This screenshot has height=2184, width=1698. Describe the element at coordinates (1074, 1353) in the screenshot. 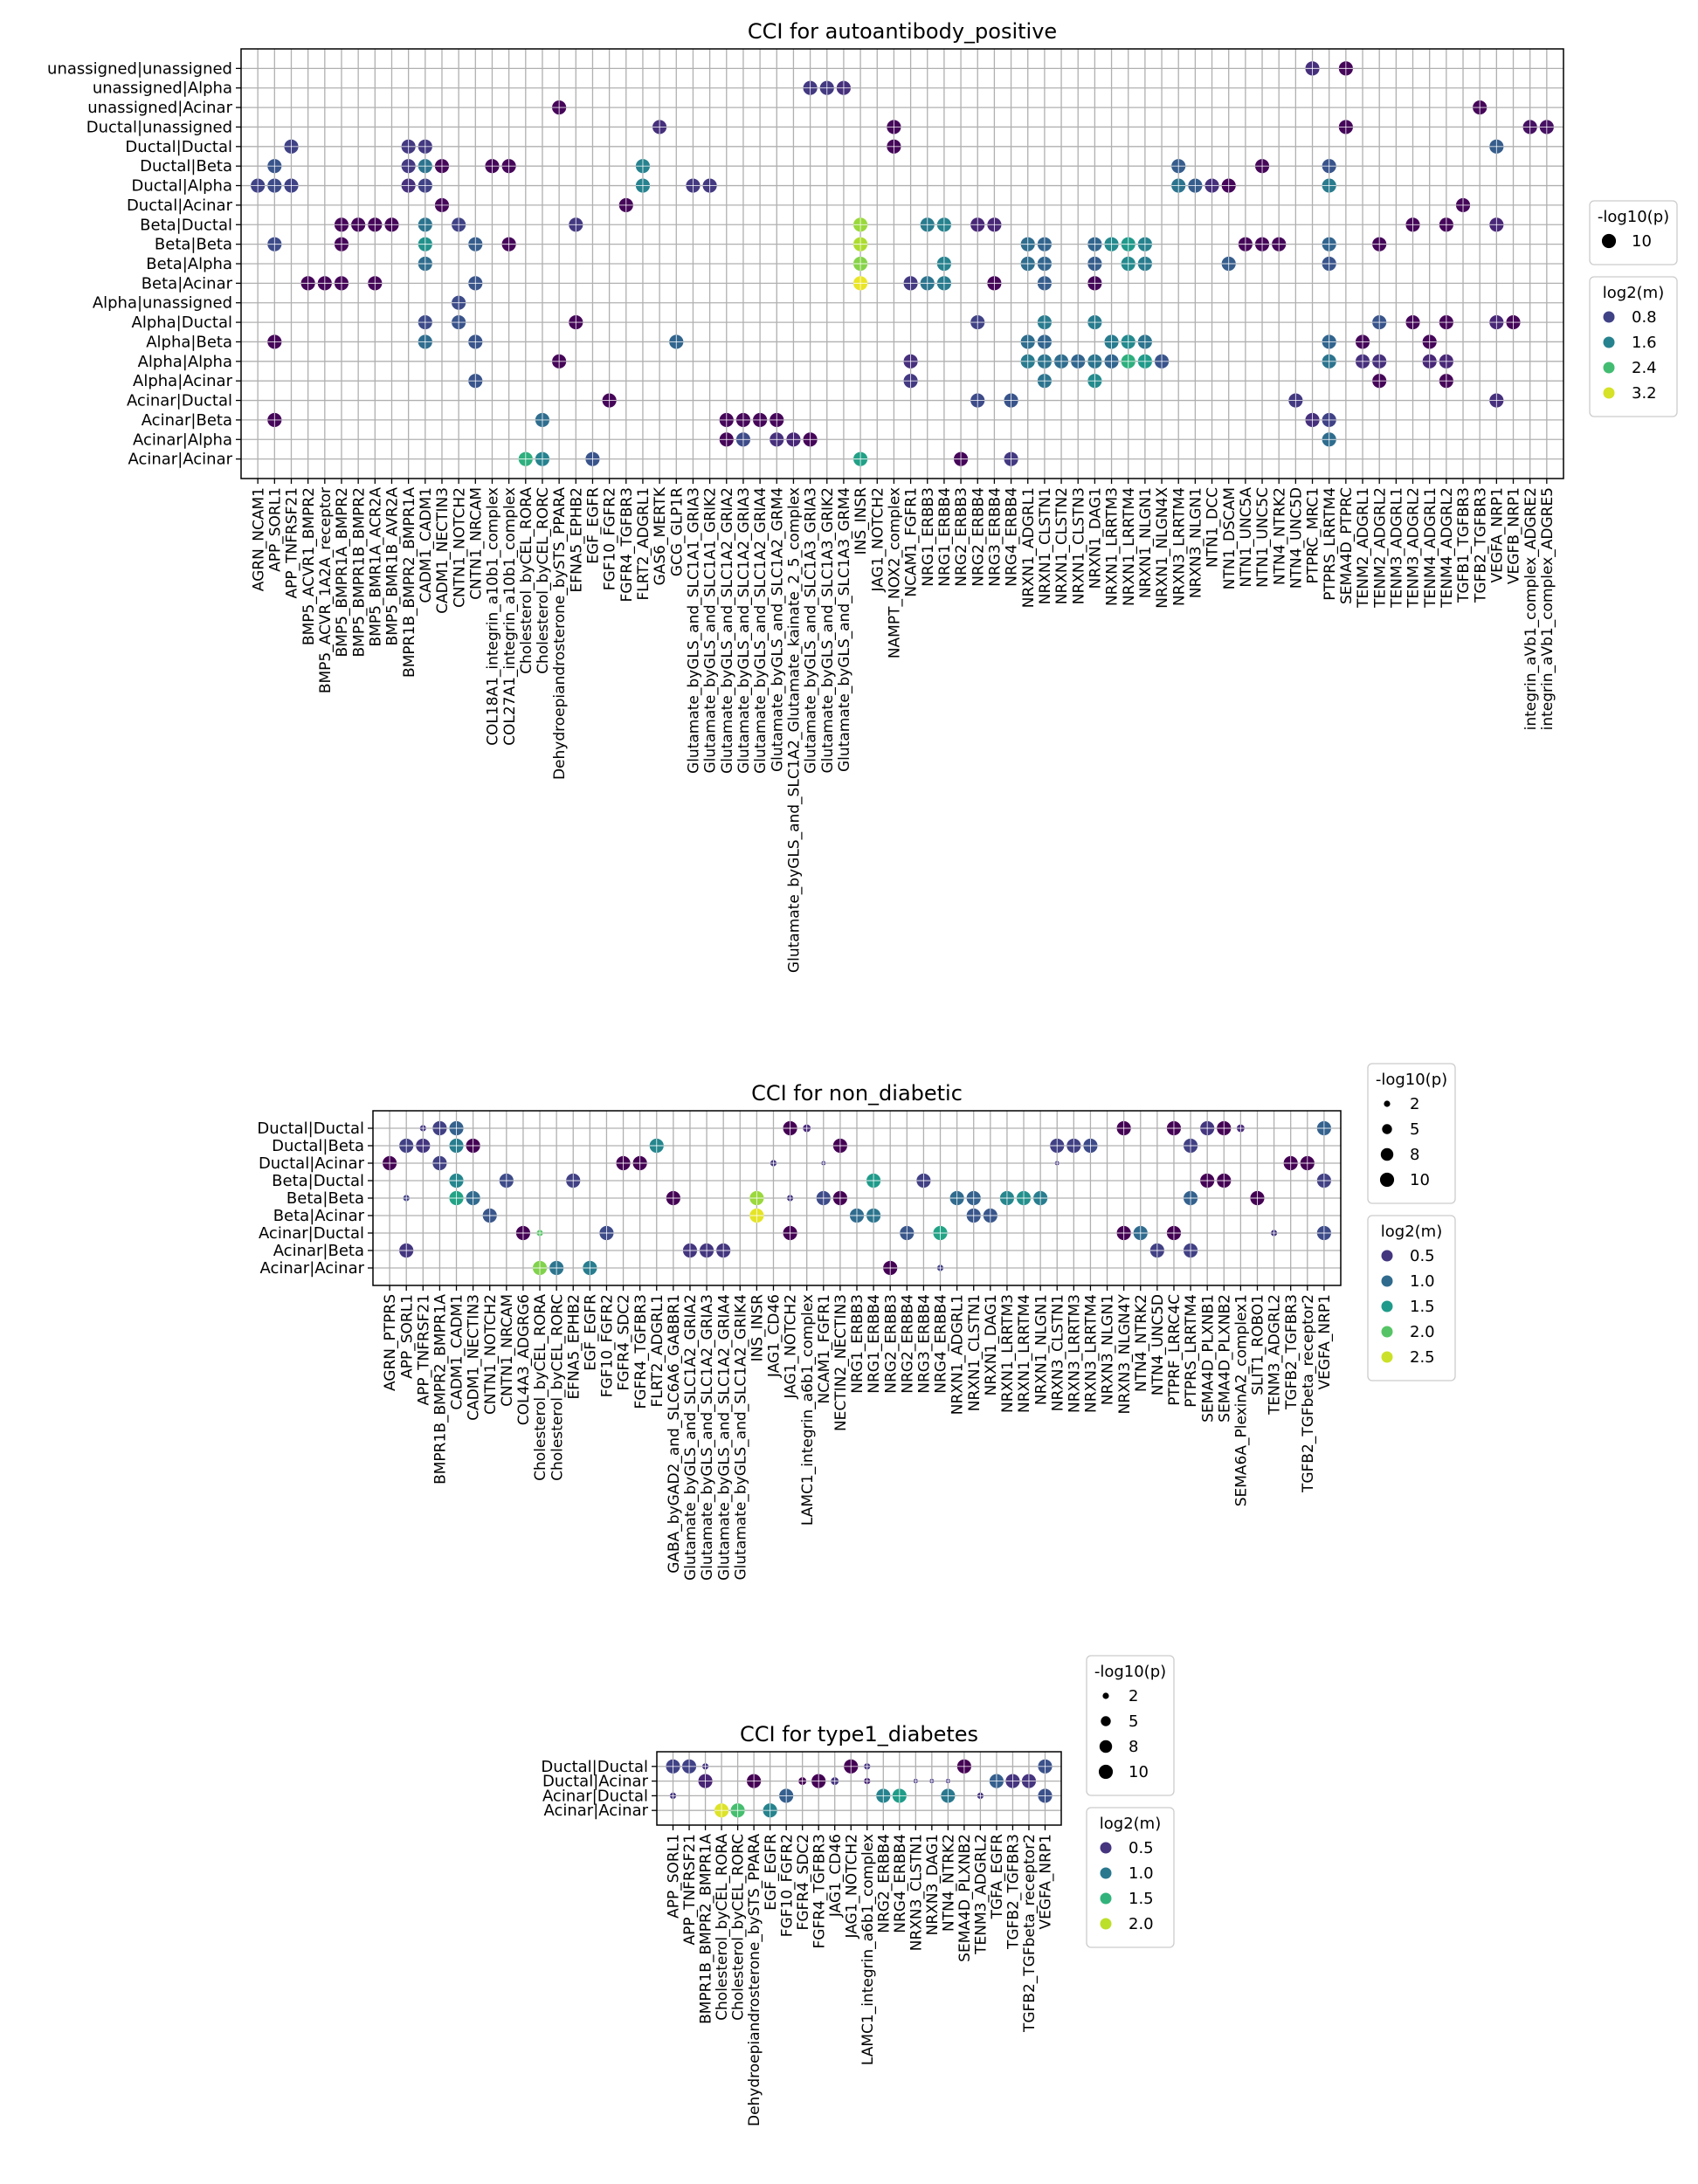

I see `x-tick-label: NRXN3_LRRTM3` at that location.